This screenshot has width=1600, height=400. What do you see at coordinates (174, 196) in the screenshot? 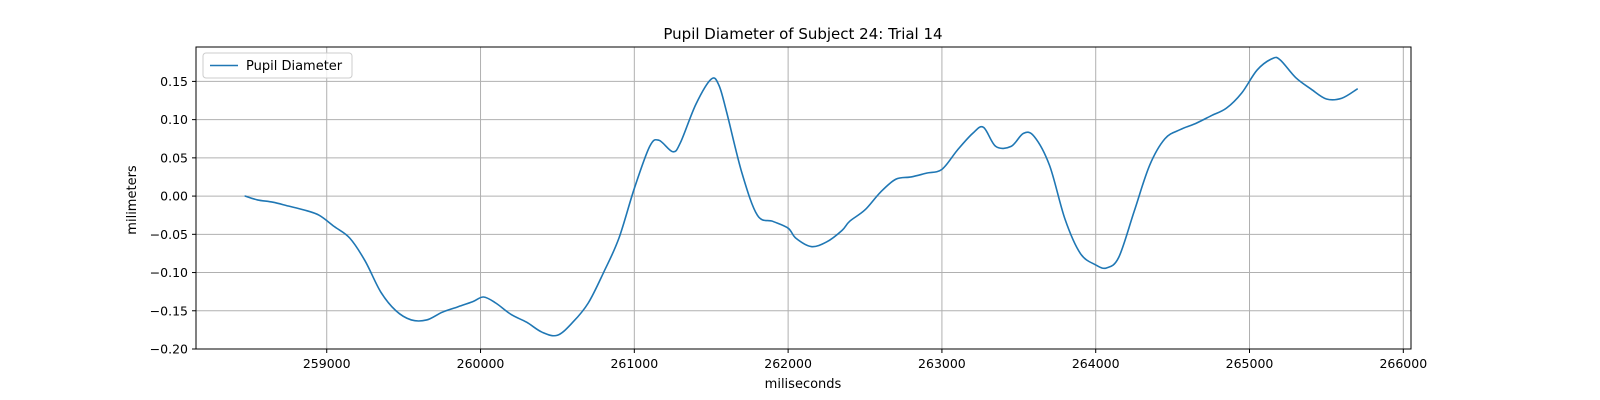
I see `y-tick-label: 0.00` at bounding box center [174, 196].